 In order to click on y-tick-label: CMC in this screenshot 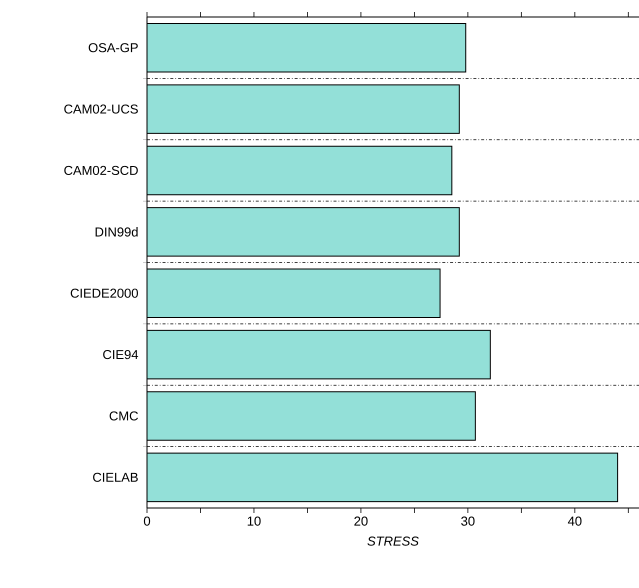, I will do `click(124, 416)`.